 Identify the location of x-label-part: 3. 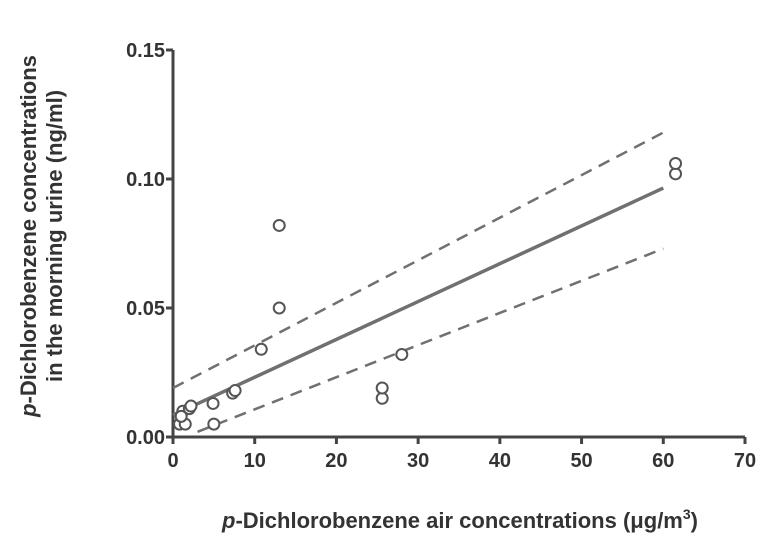
(687, 514).